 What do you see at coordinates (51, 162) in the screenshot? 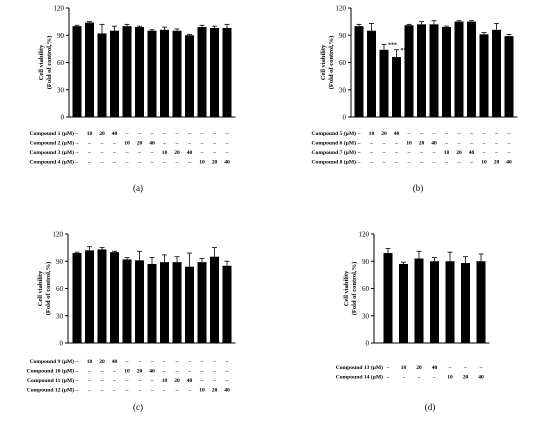
I see `condition-row-label: Compound 4 (μM)` at bounding box center [51, 162].